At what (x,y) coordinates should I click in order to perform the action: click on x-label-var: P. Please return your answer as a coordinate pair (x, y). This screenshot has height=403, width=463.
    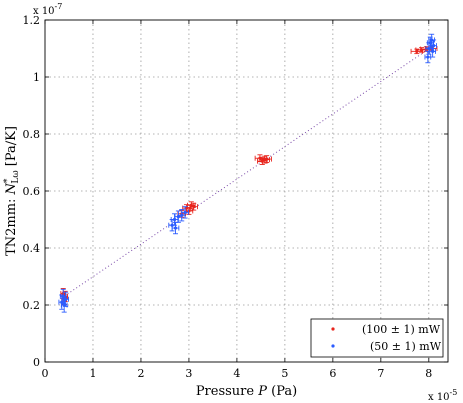
    Looking at the image, I should click on (262, 391).